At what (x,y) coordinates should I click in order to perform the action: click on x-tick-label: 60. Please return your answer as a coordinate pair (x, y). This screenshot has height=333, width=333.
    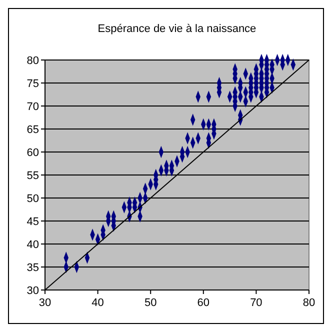
    Looking at the image, I should click on (203, 303).